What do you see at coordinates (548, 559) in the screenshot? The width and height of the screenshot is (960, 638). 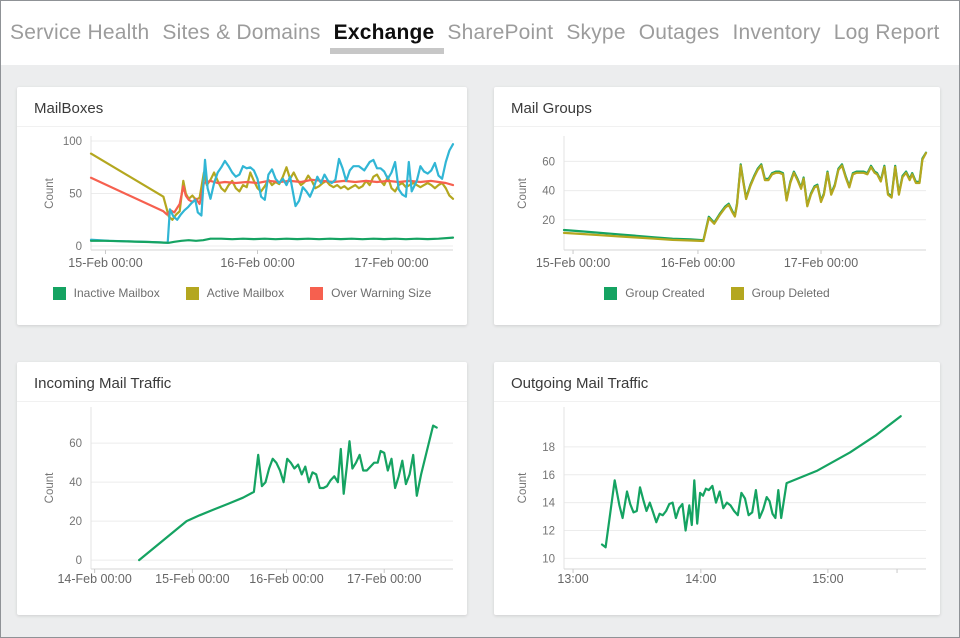 I see `y-tick-label: 10` at bounding box center [548, 559].